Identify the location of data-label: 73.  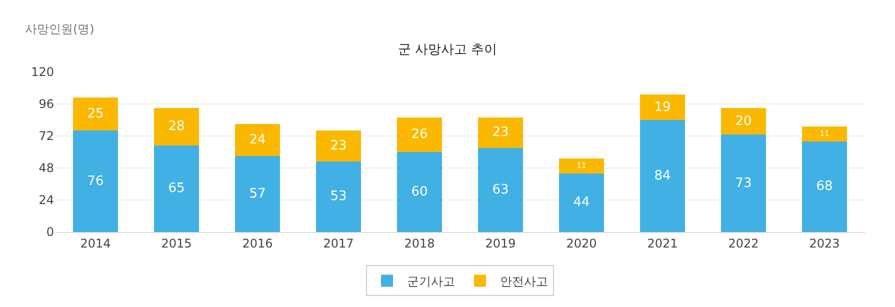
(743, 183).